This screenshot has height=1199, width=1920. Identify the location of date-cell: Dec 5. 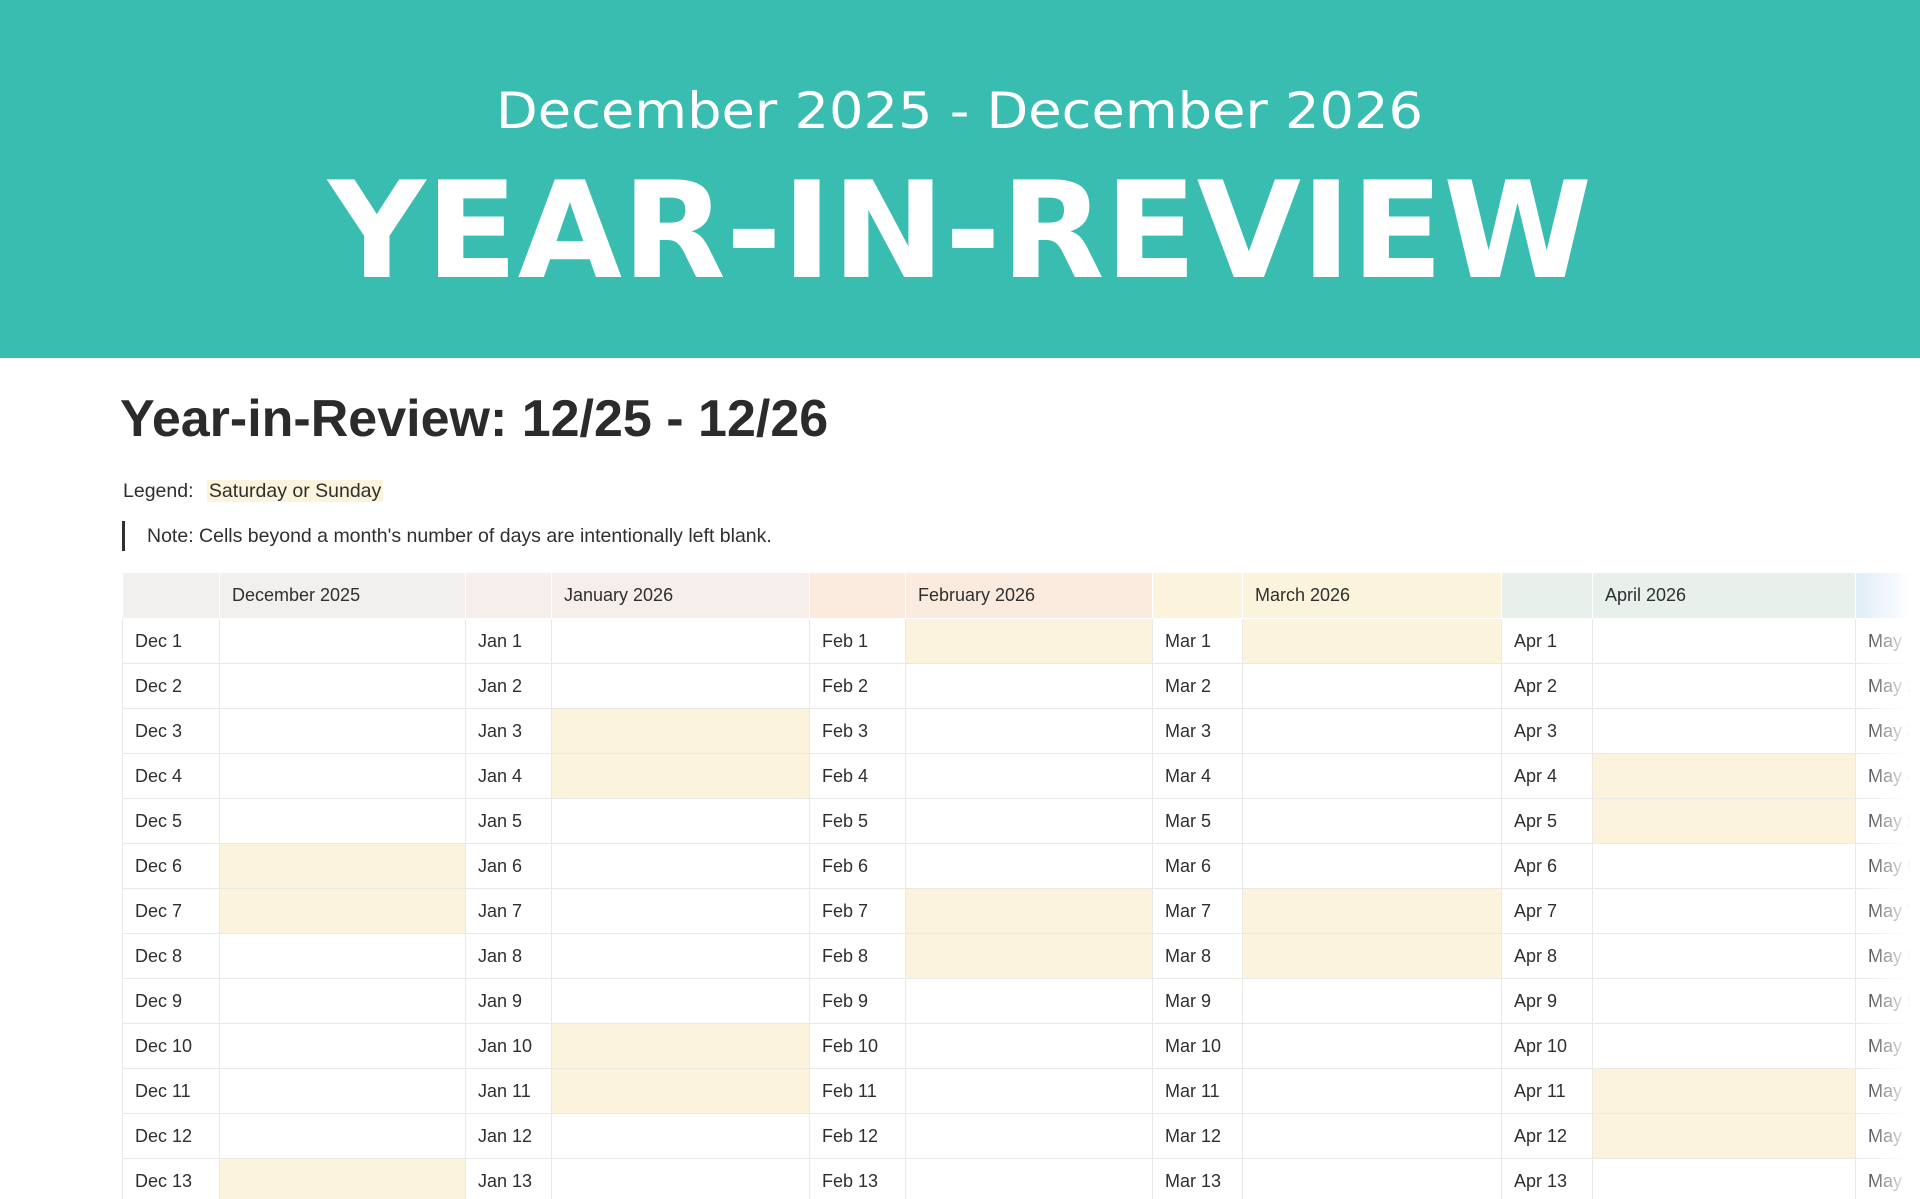
(171, 821).